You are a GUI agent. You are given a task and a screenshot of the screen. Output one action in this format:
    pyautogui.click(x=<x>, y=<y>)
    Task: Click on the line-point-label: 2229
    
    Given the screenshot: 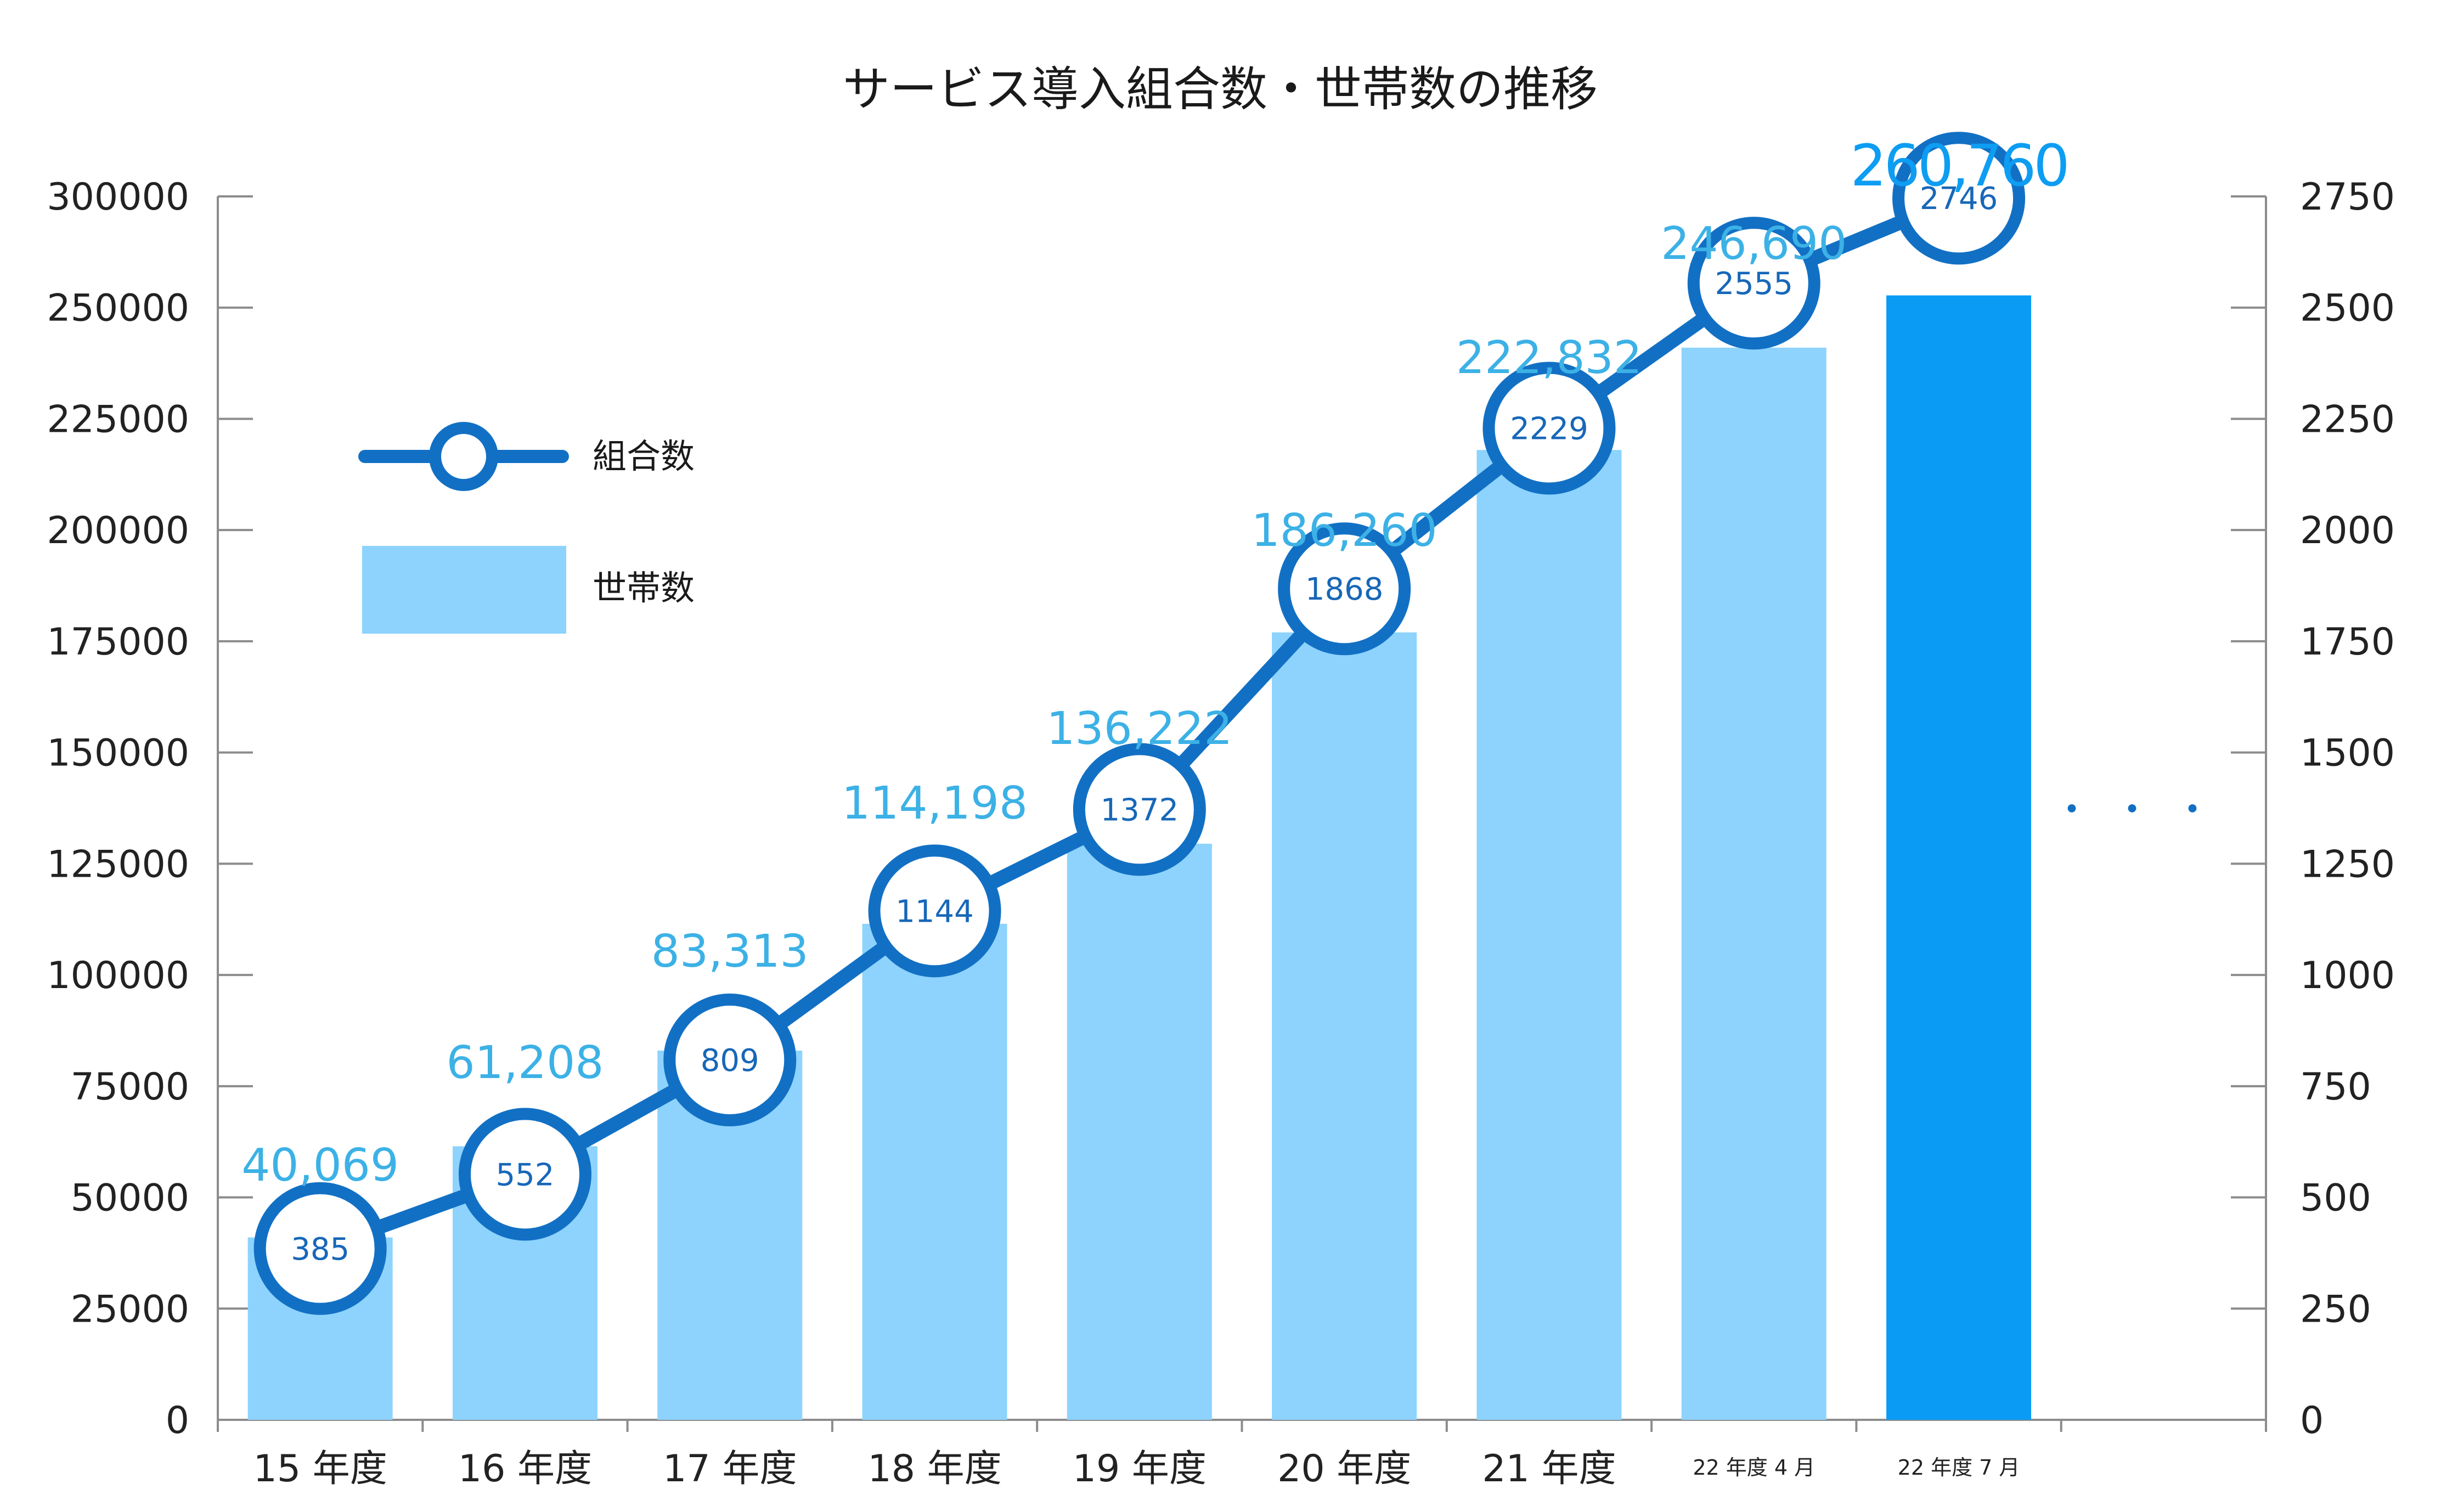 What is the action you would take?
    pyautogui.click(x=1549, y=429)
    